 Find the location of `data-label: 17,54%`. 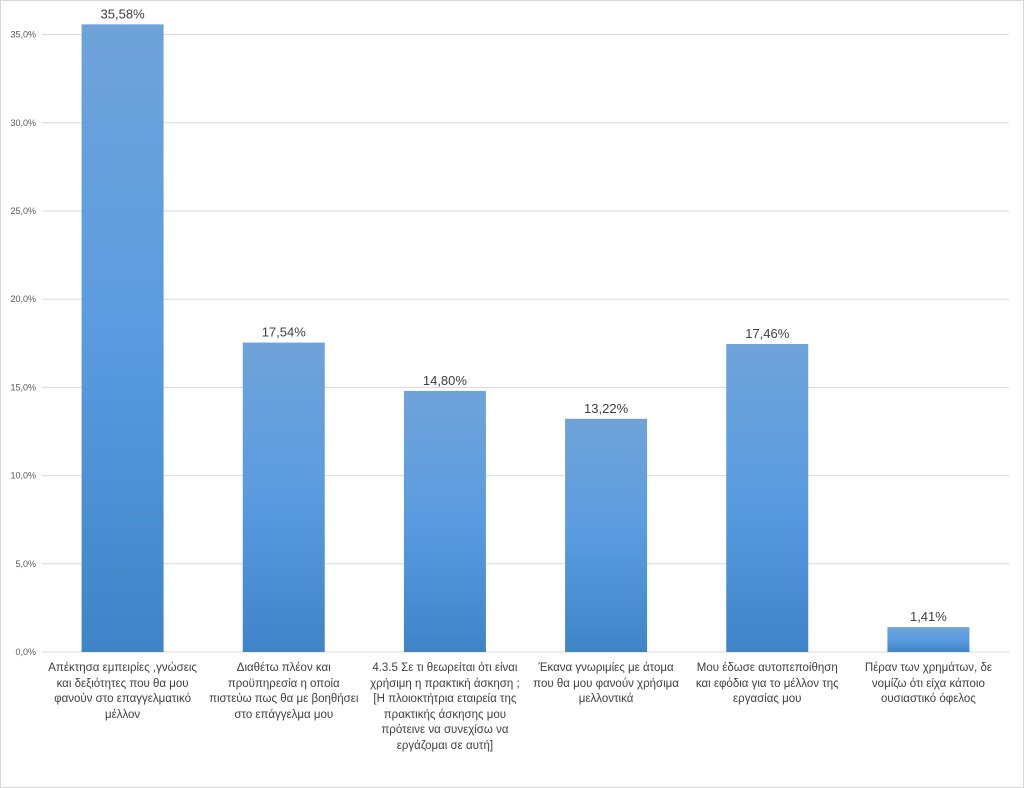

data-label: 17,54% is located at coordinates (284, 332).